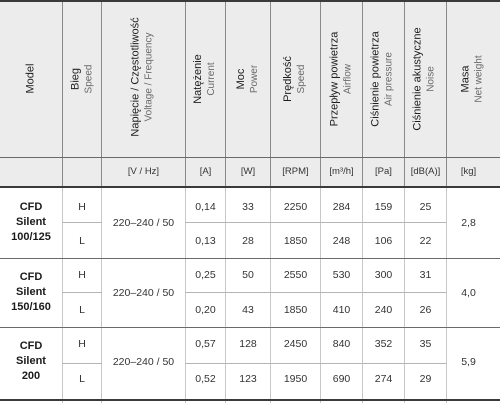 The image size is (500, 403). Describe the element at coordinates (341, 171) in the screenshot. I see `unit-airflow: [m³/h]` at that location.